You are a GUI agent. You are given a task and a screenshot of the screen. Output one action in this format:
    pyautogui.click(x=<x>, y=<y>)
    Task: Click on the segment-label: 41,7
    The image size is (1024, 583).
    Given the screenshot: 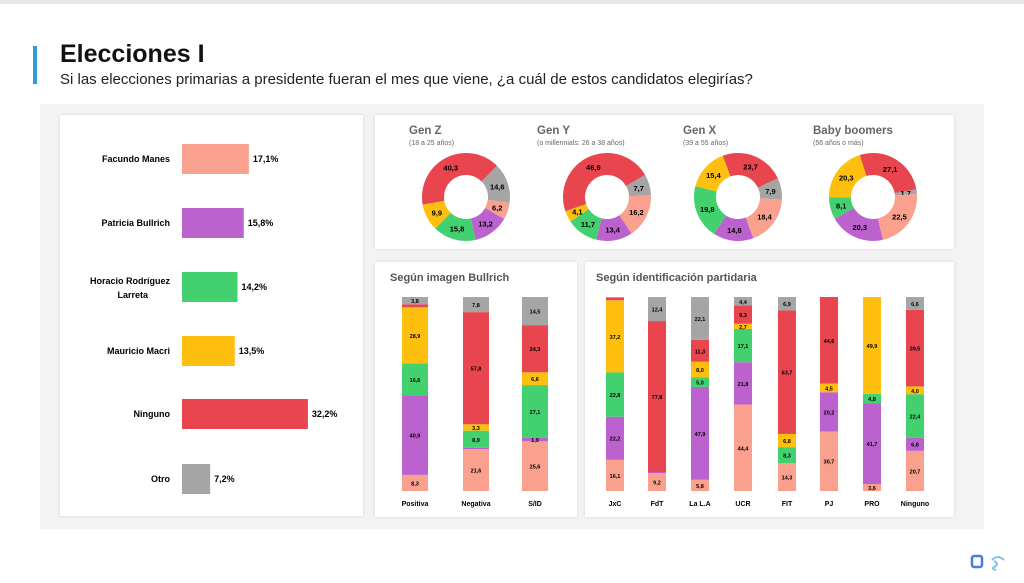 What is the action you would take?
    pyautogui.click(x=872, y=445)
    